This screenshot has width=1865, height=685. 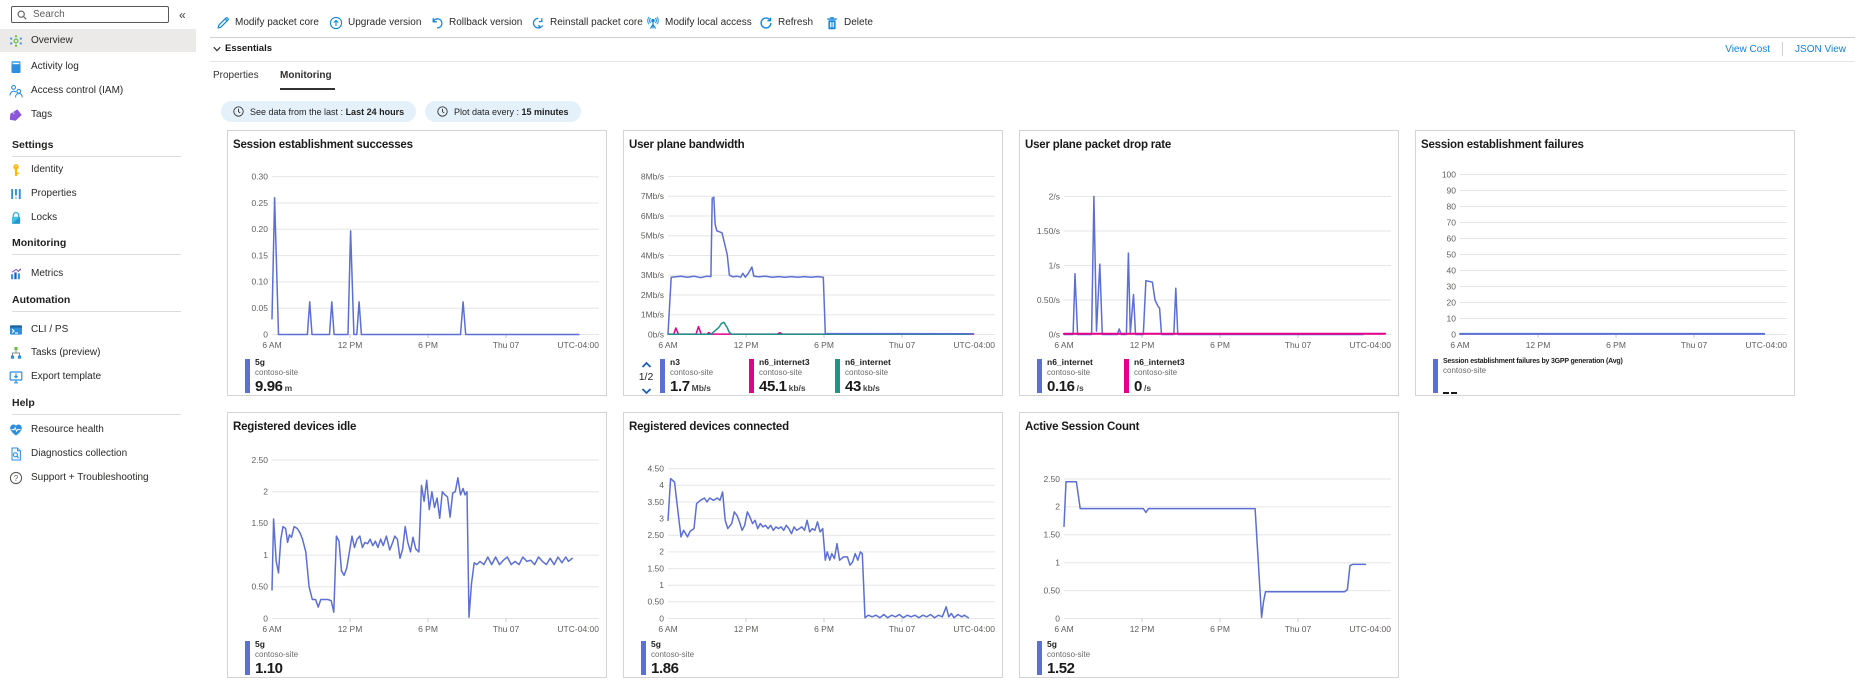 I want to click on svg-text: 0b/s, so click(x=656, y=334).